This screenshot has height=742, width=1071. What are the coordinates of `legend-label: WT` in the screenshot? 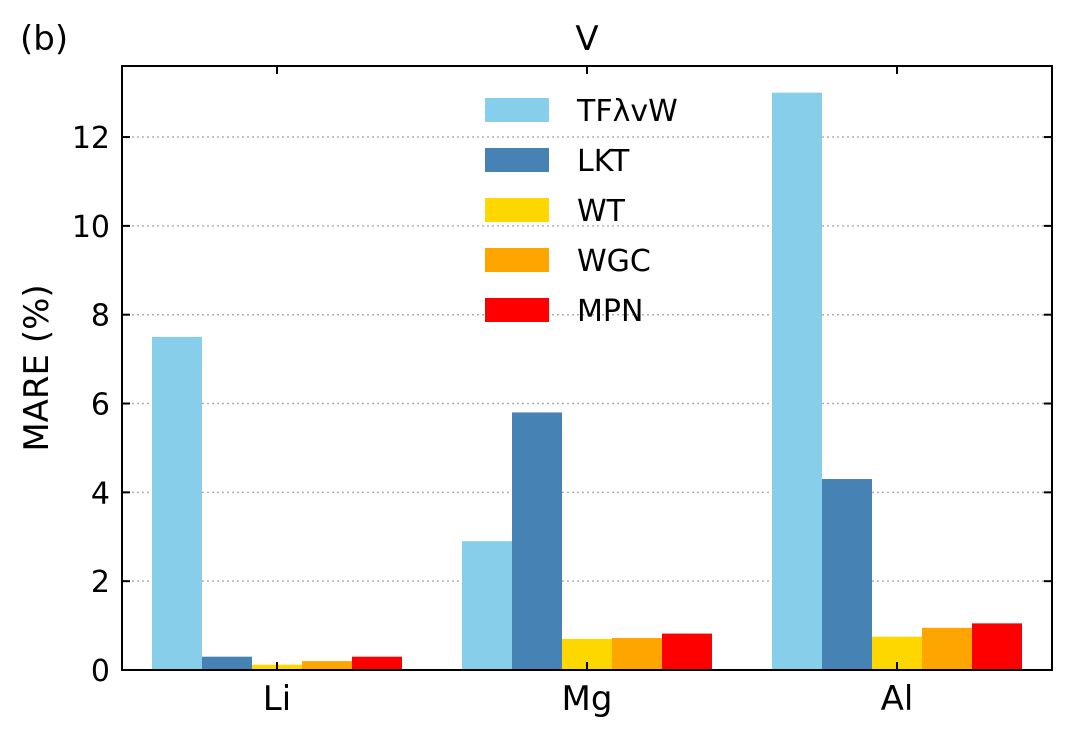 It's located at (601, 211).